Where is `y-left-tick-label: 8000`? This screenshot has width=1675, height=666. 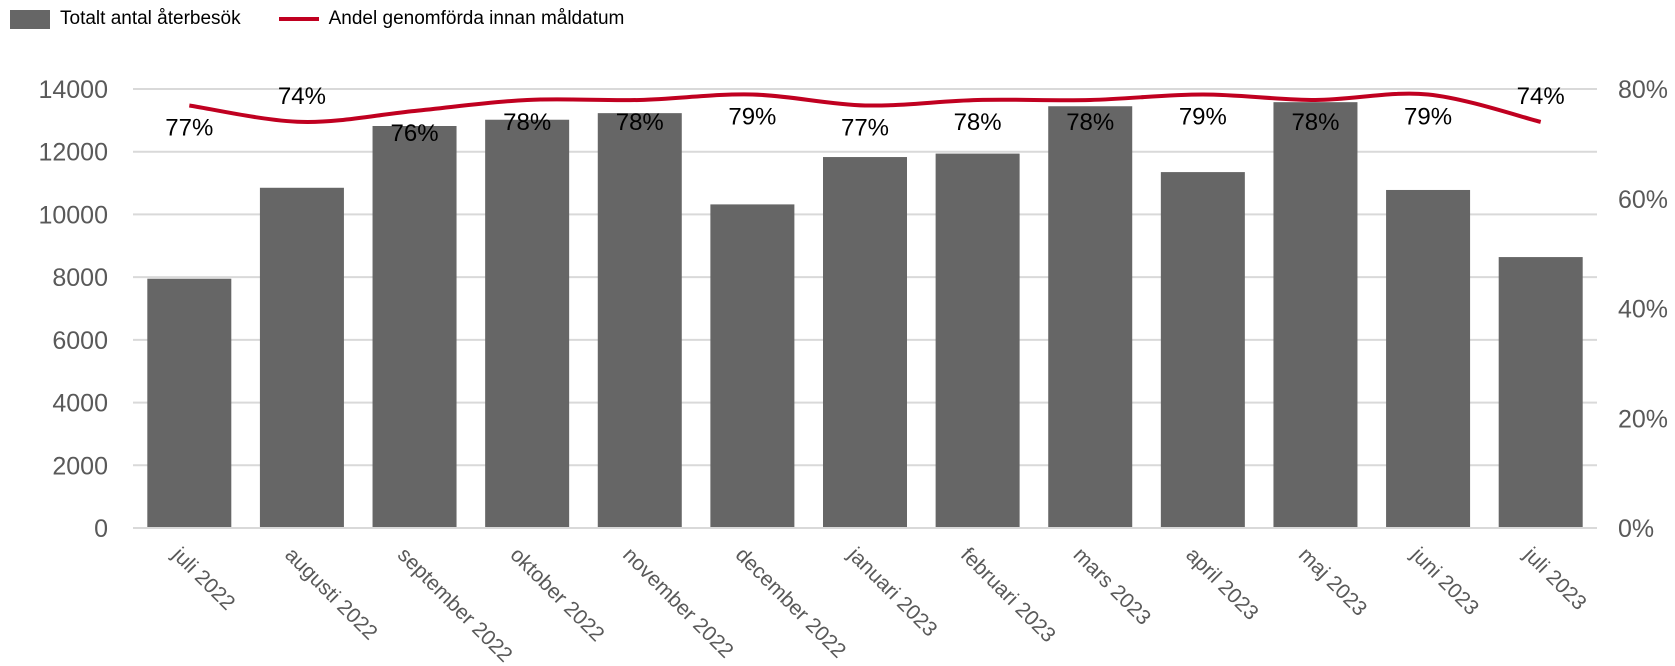 y-left-tick-label: 8000 is located at coordinates (80, 278).